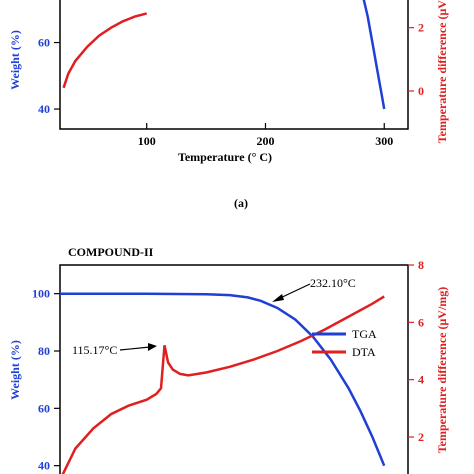 This screenshot has height=474, width=474. What do you see at coordinates (111, 252) in the screenshot?
I see `panel-b-title: COMPOUND-II` at bounding box center [111, 252].